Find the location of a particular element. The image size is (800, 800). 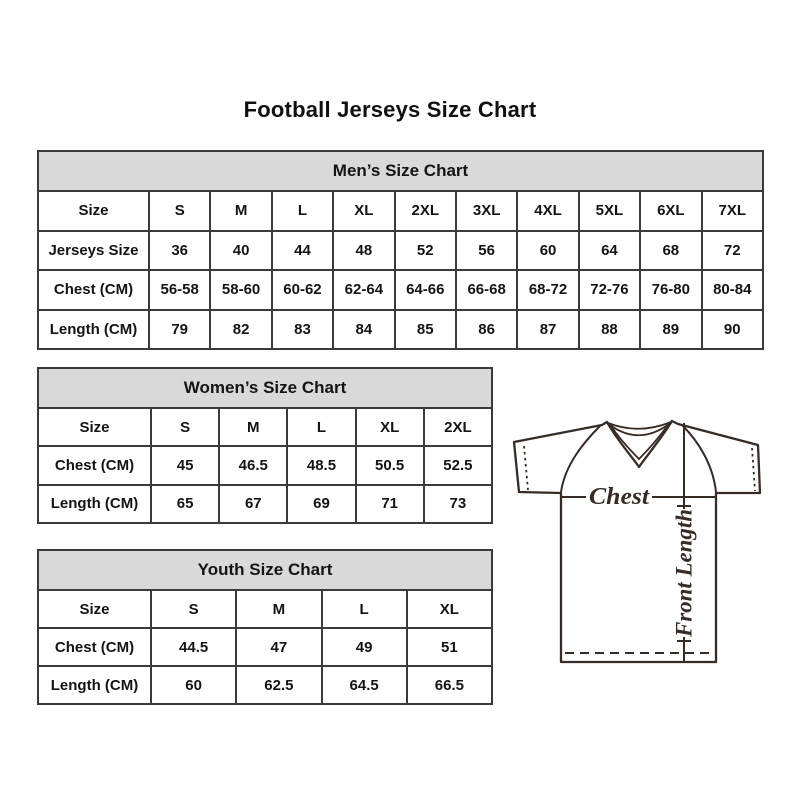

value-cell: 51 is located at coordinates (449, 647).